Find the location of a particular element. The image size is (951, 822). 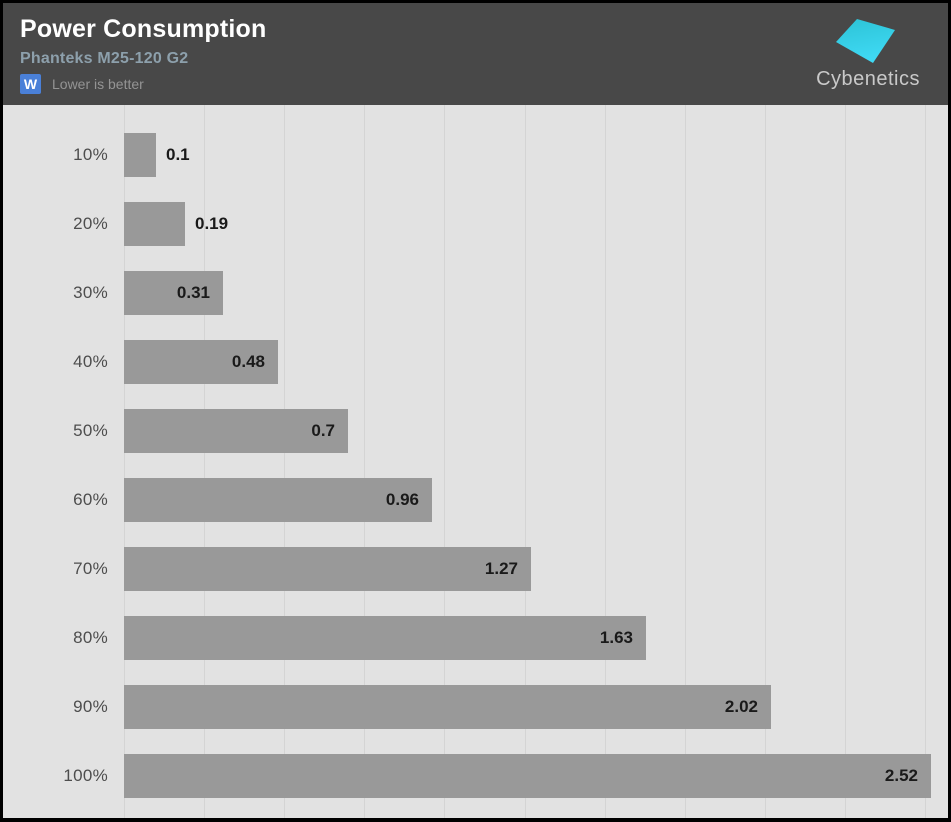

category-label: 60% is located at coordinates (90, 499).